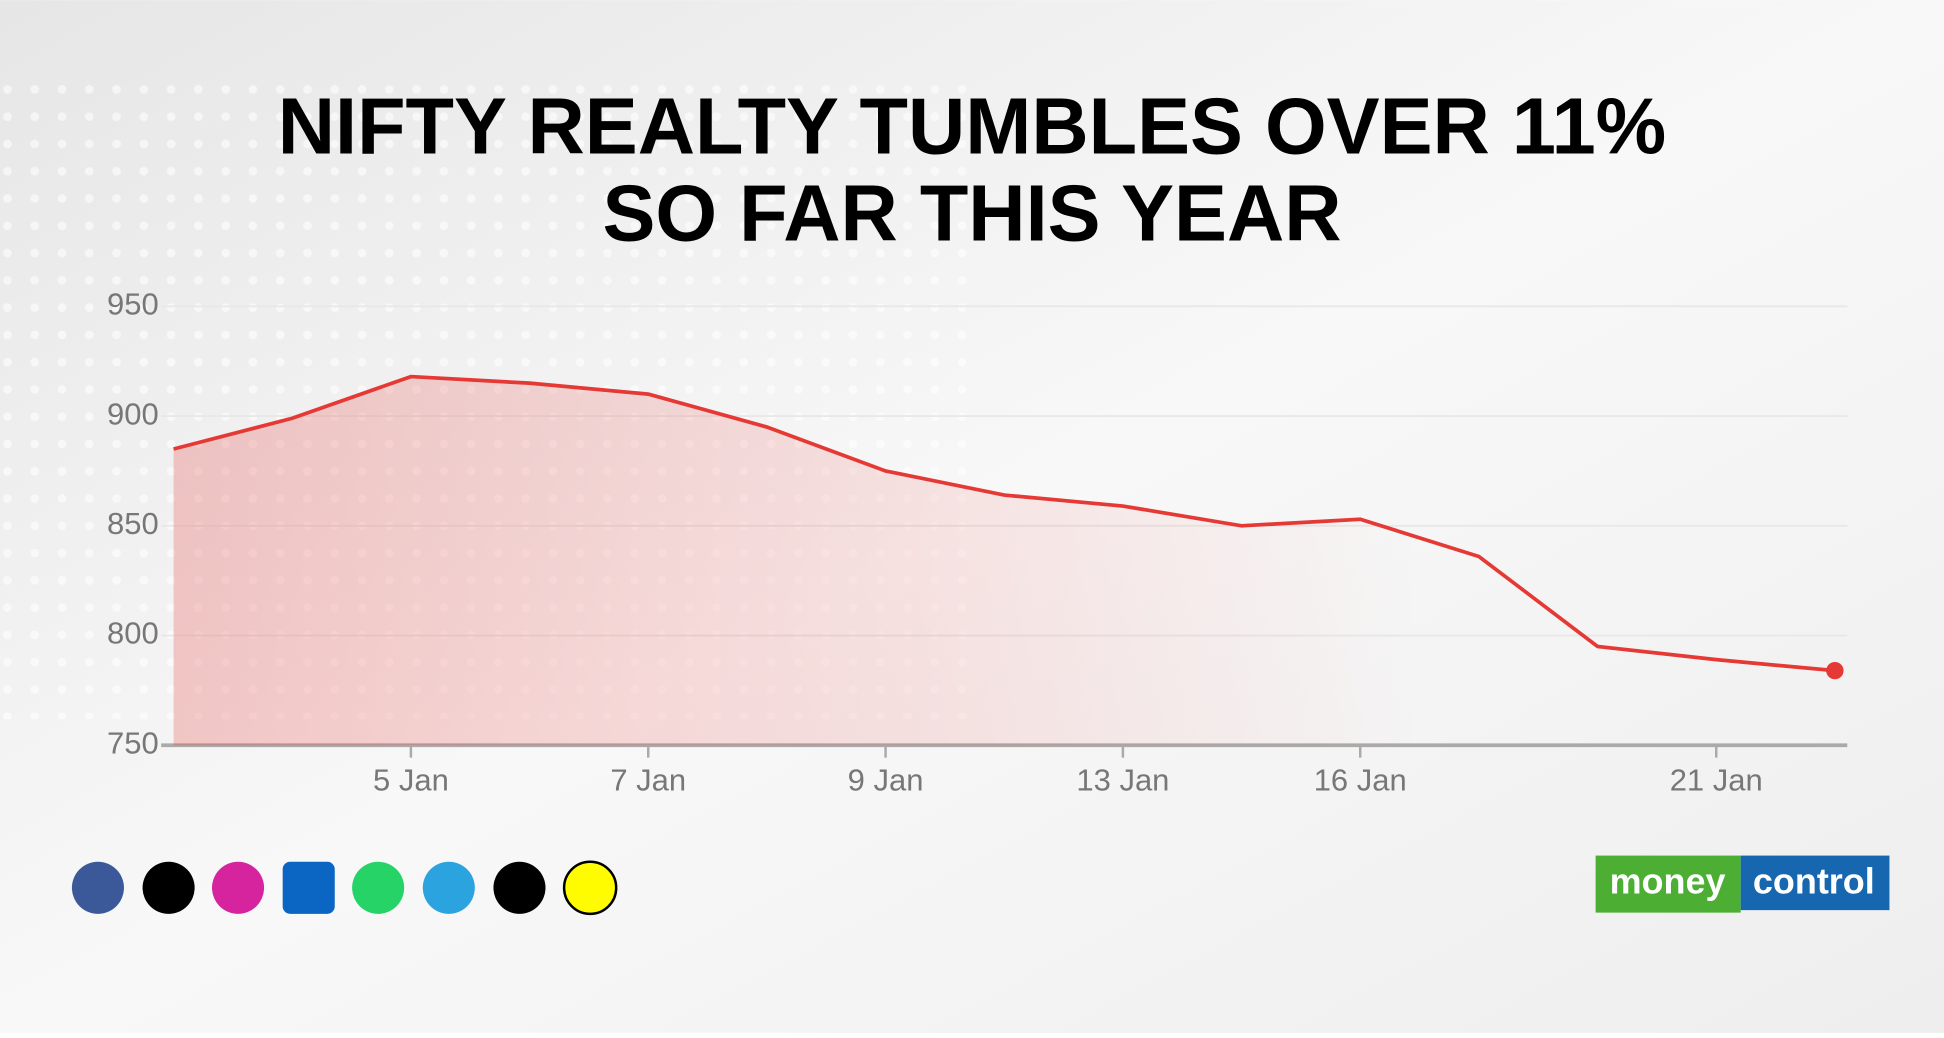  What do you see at coordinates (133, 523) in the screenshot?
I see `y-tick-label: 850` at bounding box center [133, 523].